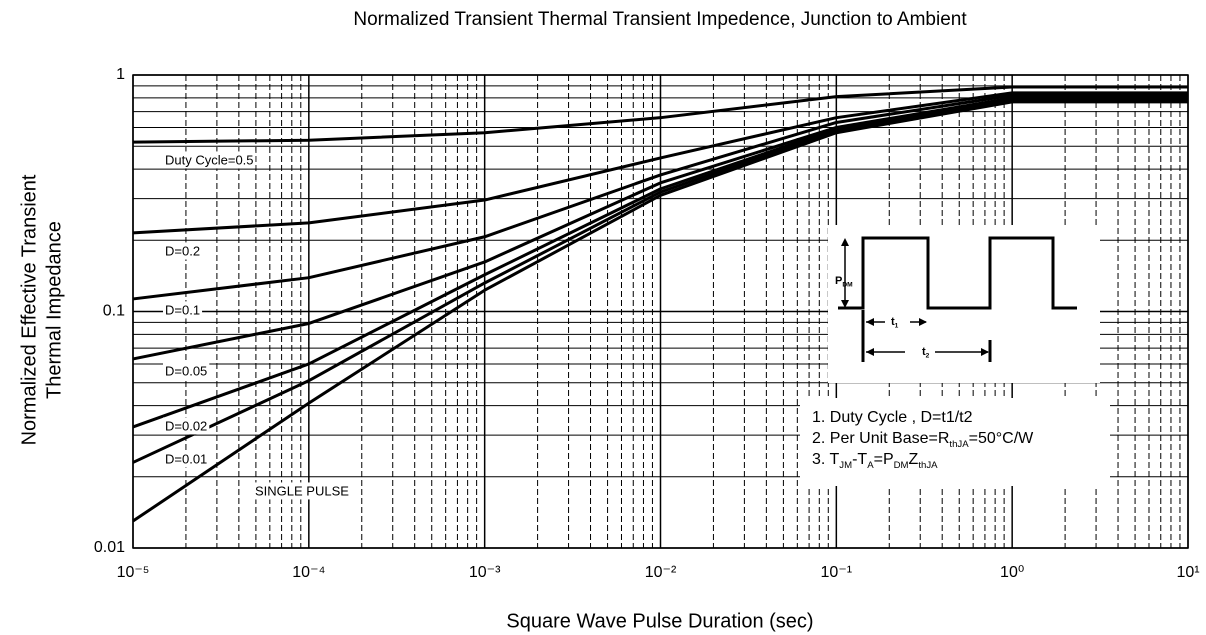 The width and height of the screenshot is (1206, 635). Describe the element at coordinates (914, 459) in the screenshot. I see `text-part: Z` at that location.